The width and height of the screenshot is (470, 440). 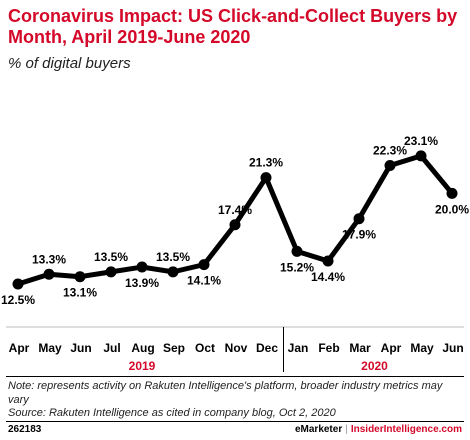 What do you see at coordinates (360, 348) in the screenshot?
I see `x-tick-label: Mar` at bounding box center [360, 348].